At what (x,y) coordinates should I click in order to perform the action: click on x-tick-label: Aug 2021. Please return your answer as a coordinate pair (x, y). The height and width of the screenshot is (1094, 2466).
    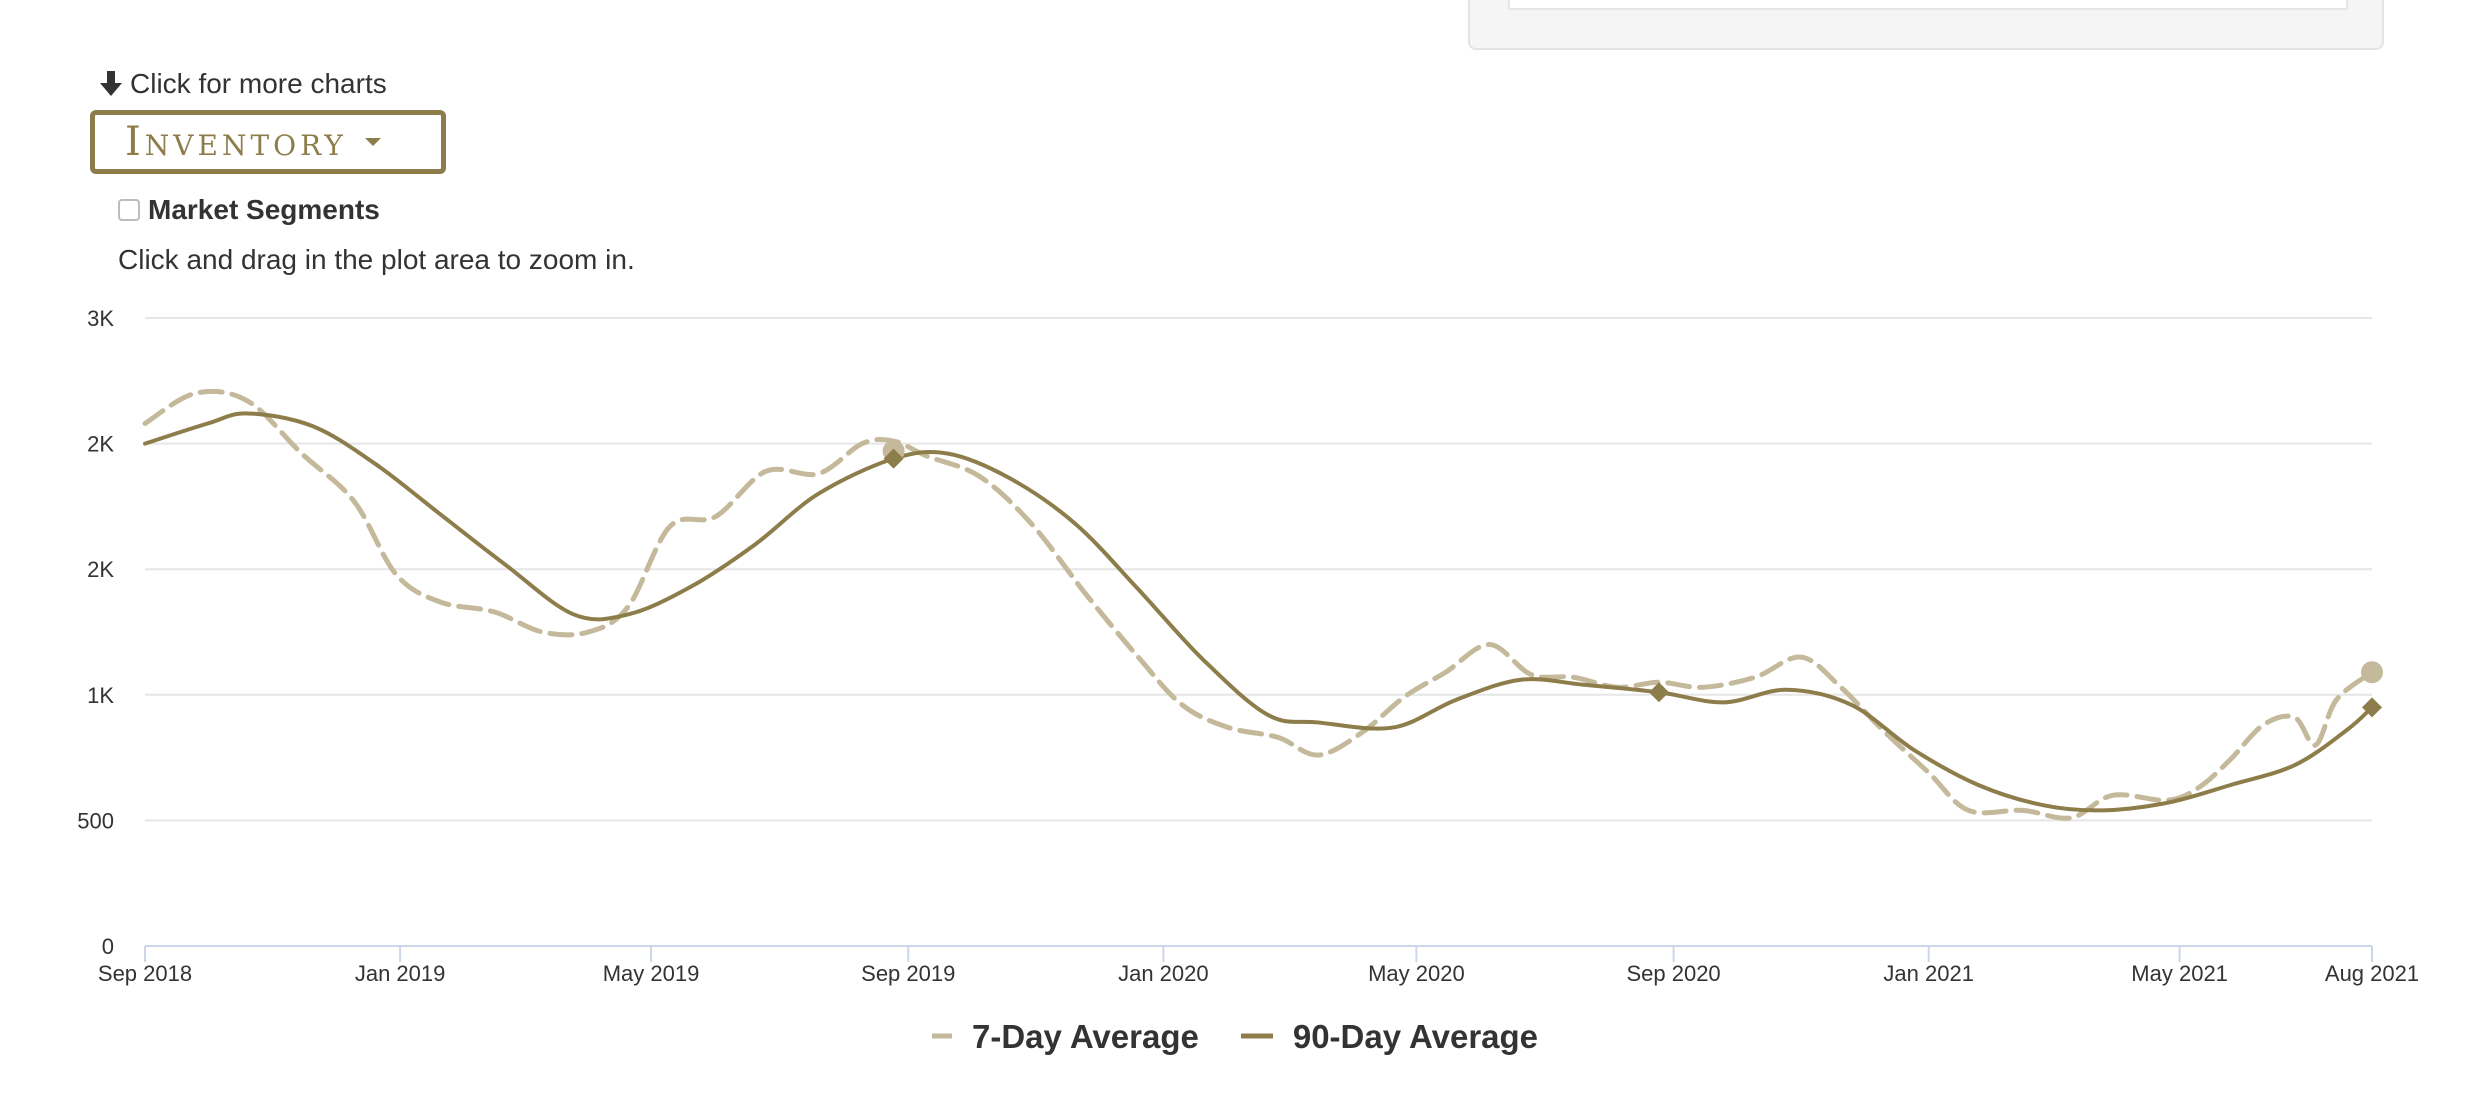
    Looking at the image, I should click on (2372, 973).